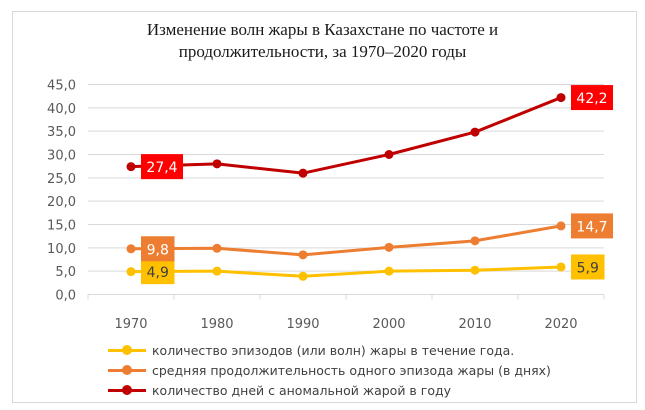 The image size is (645, 410). Describe the element at coordinates (474, 324) in the screenshot. I see `x-tick-label: 2010` at that location.